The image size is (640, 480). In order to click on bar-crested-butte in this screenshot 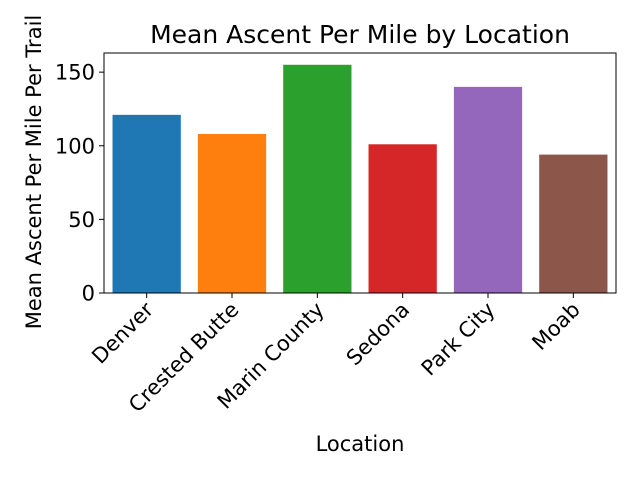, I will do `click(232, 213)`.